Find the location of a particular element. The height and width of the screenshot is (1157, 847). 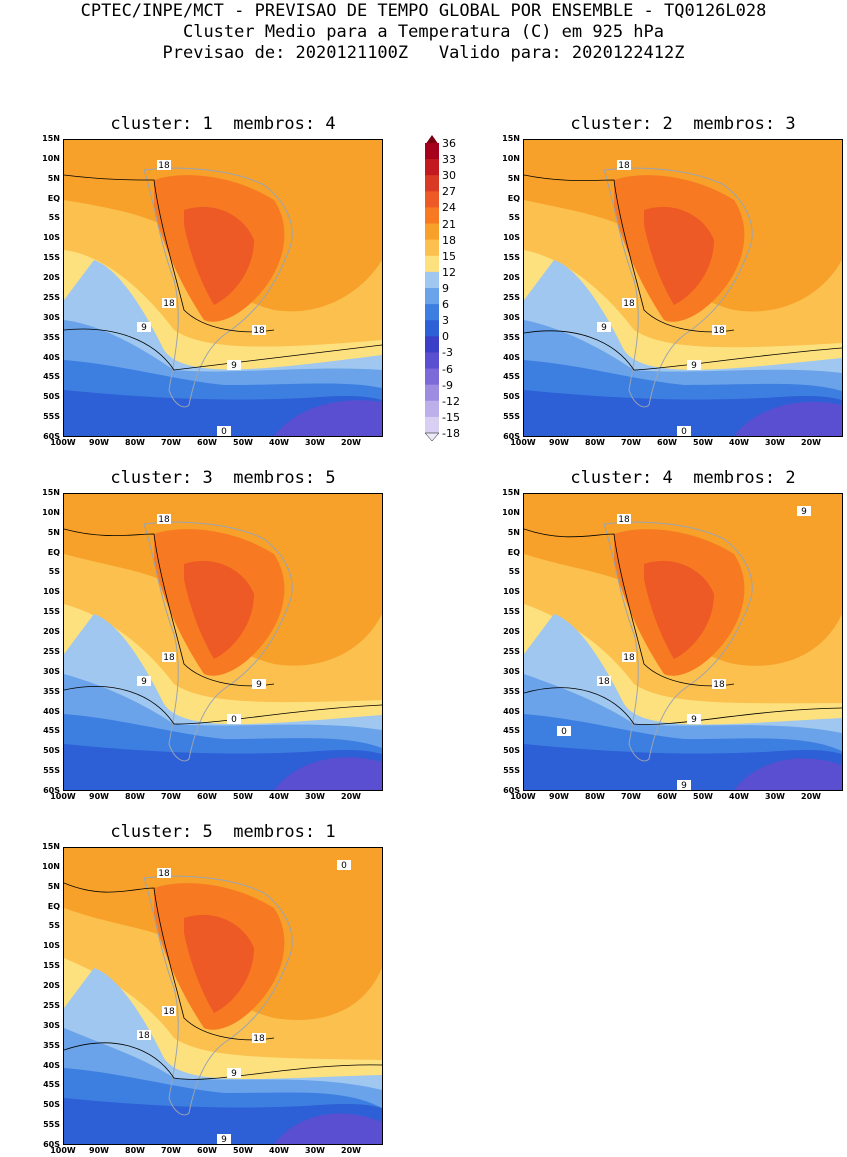

colorbar-label: 27 is located at coordinates (449, 192).